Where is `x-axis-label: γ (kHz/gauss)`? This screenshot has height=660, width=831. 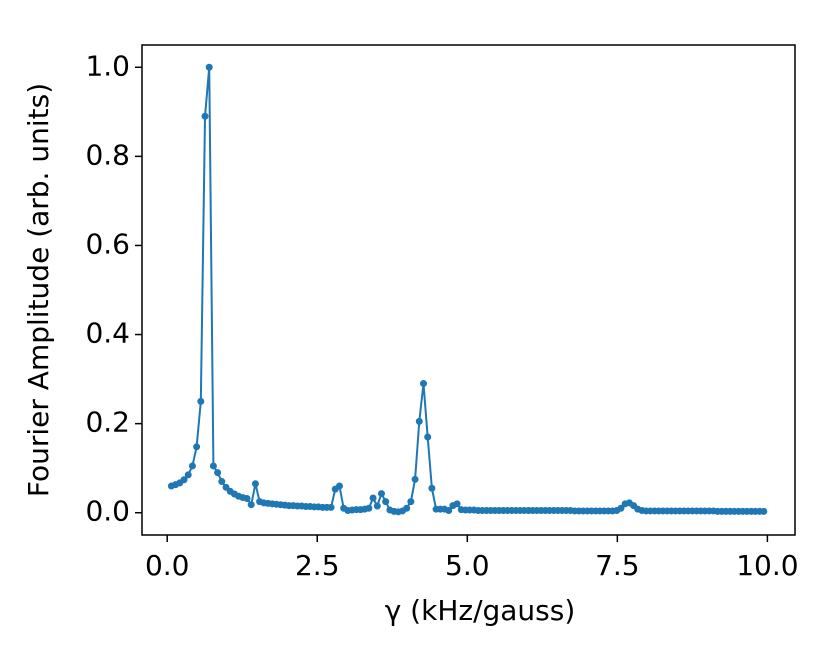 x-axis-label: γ (kHz/gauss) is located at coordinates (480, 610).